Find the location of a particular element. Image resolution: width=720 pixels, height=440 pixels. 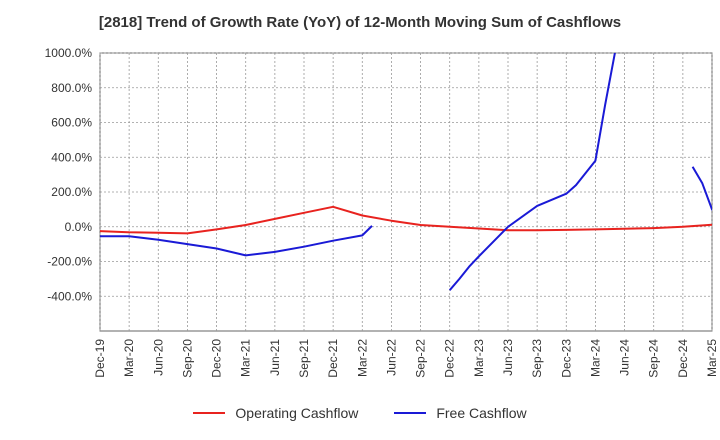

x-tick-label: Jun-23 is located at coordinates (508, 357).